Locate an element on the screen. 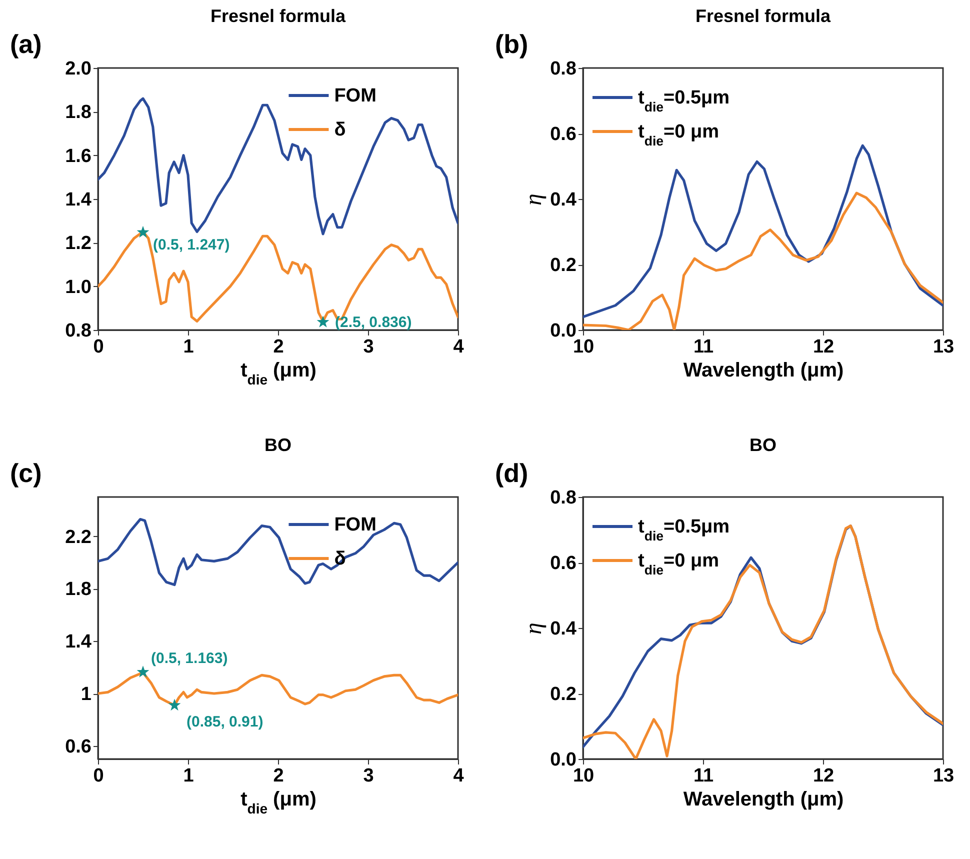 The image size is (970, 859). y-tick-label: 1.2 is located at coordinates (78, 243).